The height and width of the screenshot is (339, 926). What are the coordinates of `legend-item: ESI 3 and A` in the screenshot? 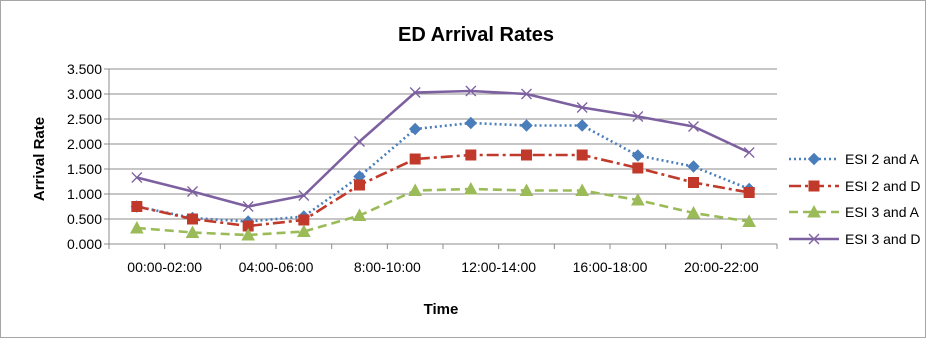 It's located at (854, 212).